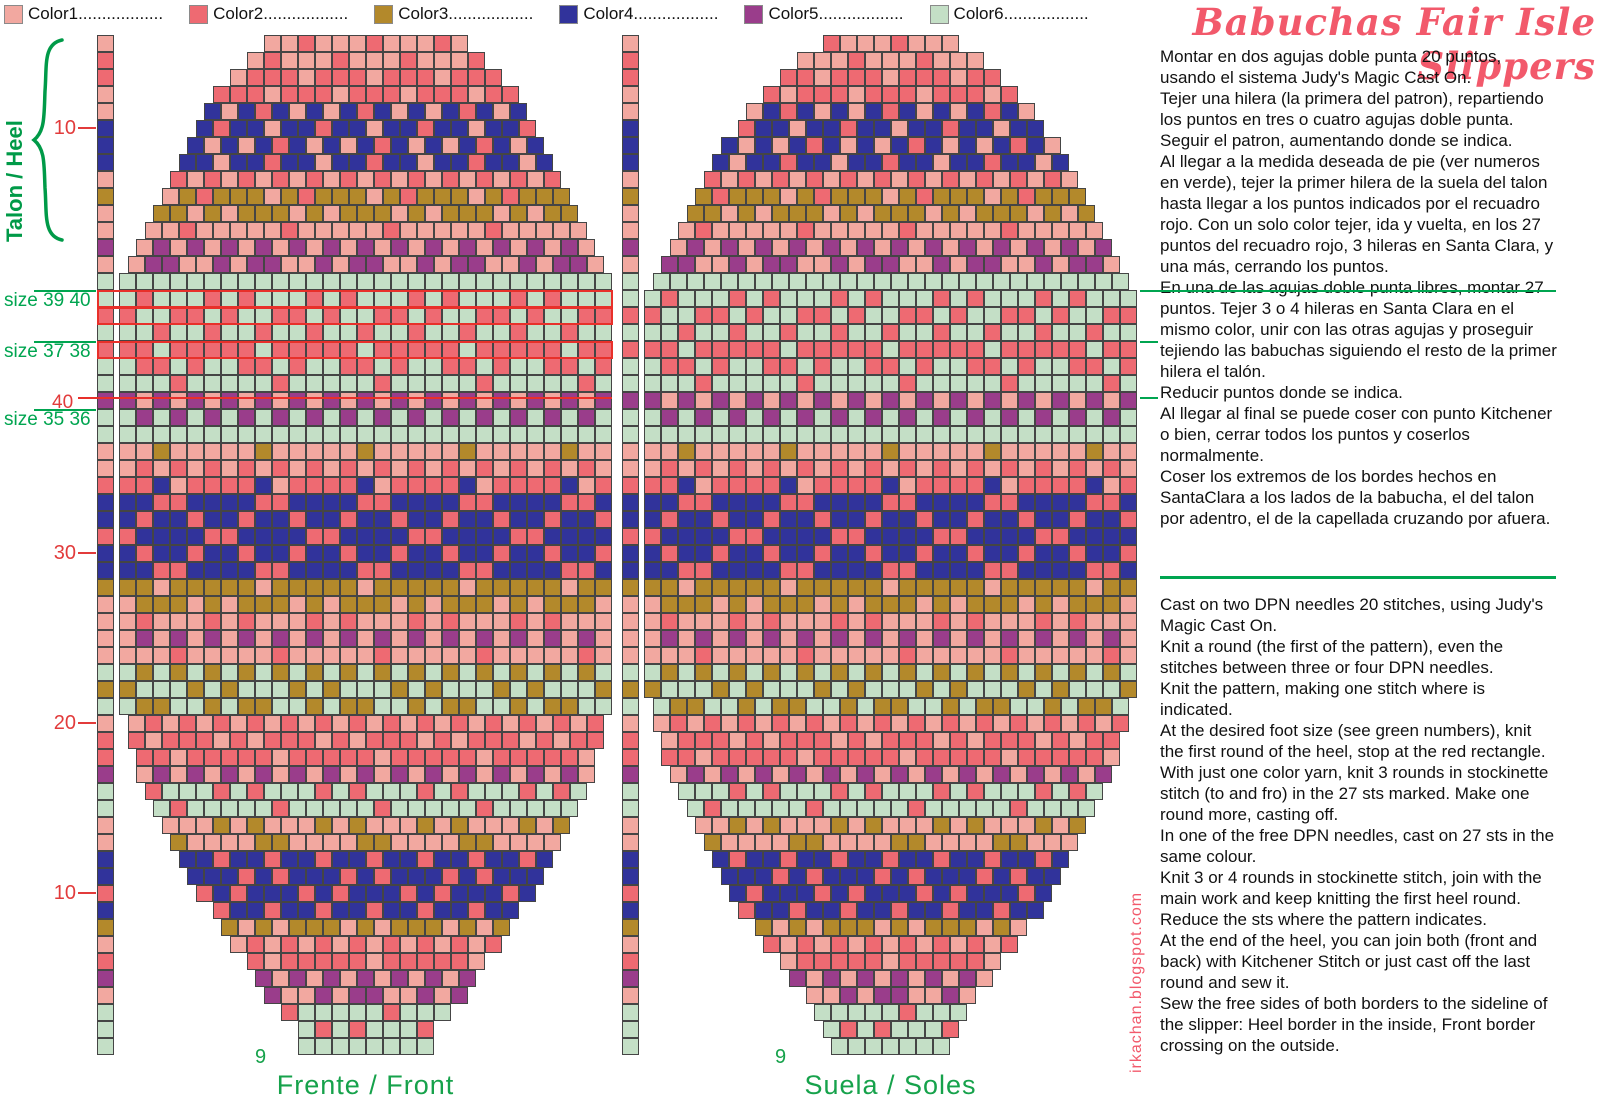  Describe the element at coordinates (65, 342) in the screenshot. I see `green-line-marker` at that location.